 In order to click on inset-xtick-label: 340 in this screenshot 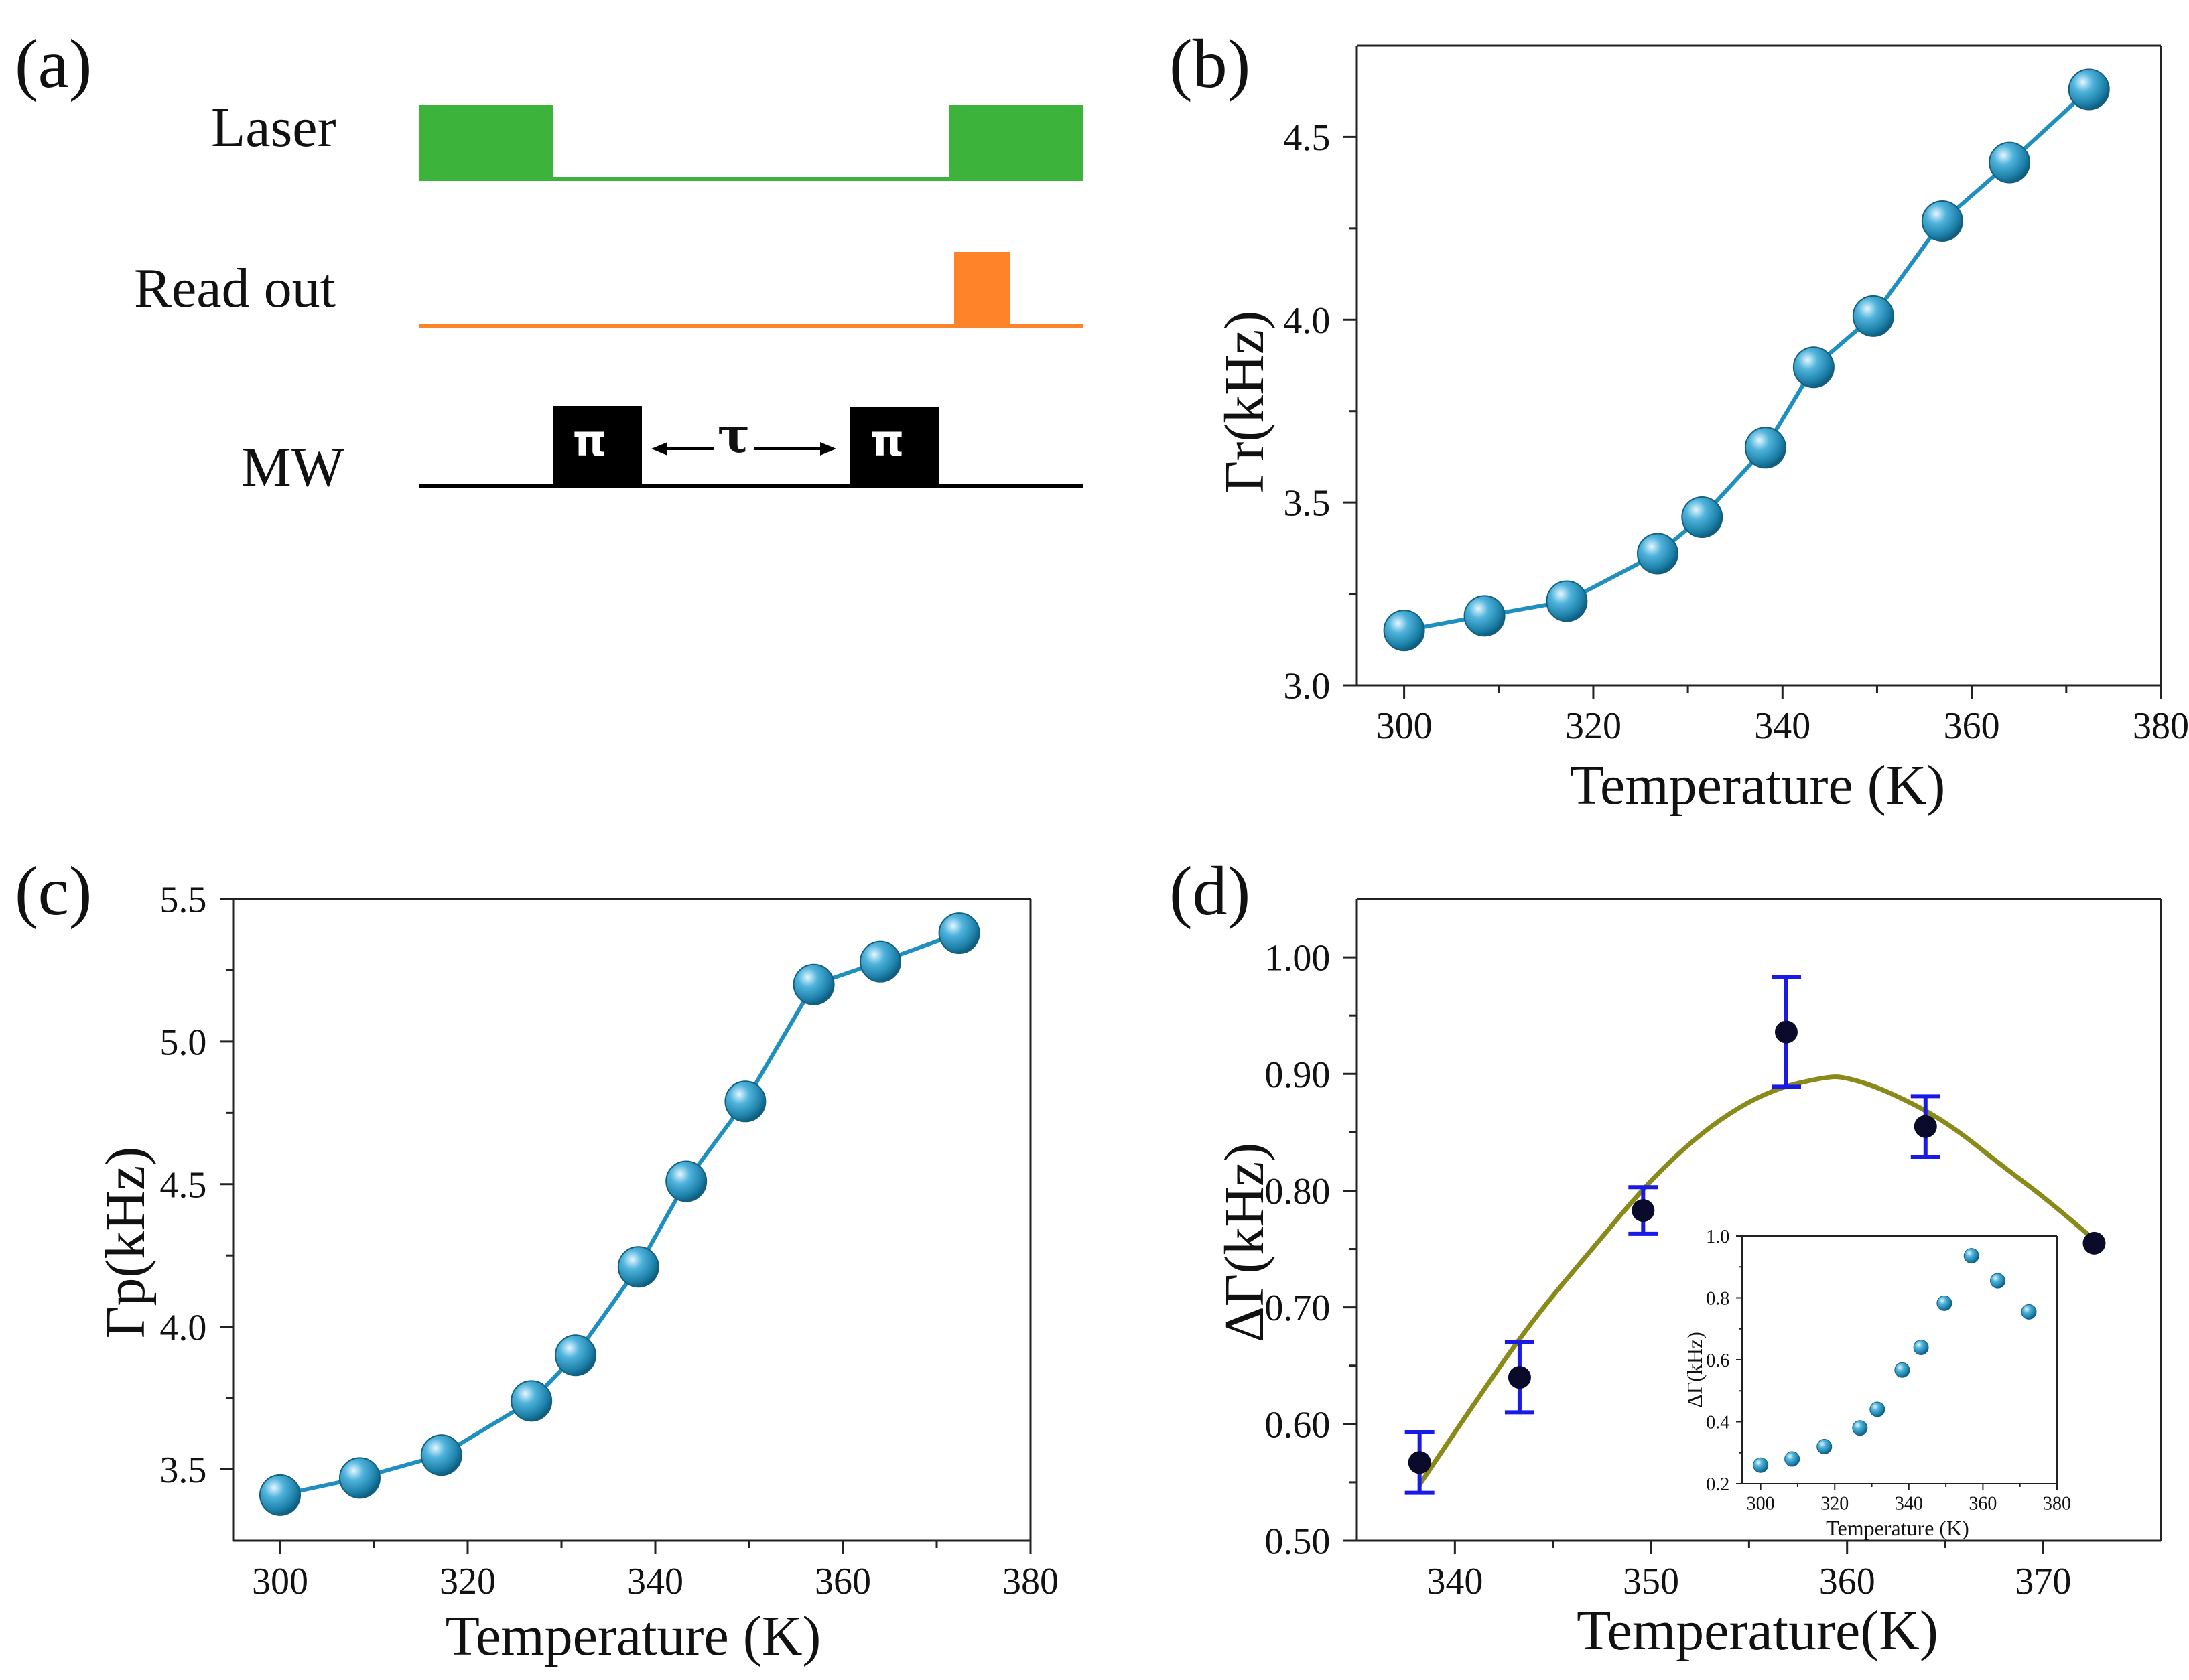, I will do `click(1909, 1503)`.